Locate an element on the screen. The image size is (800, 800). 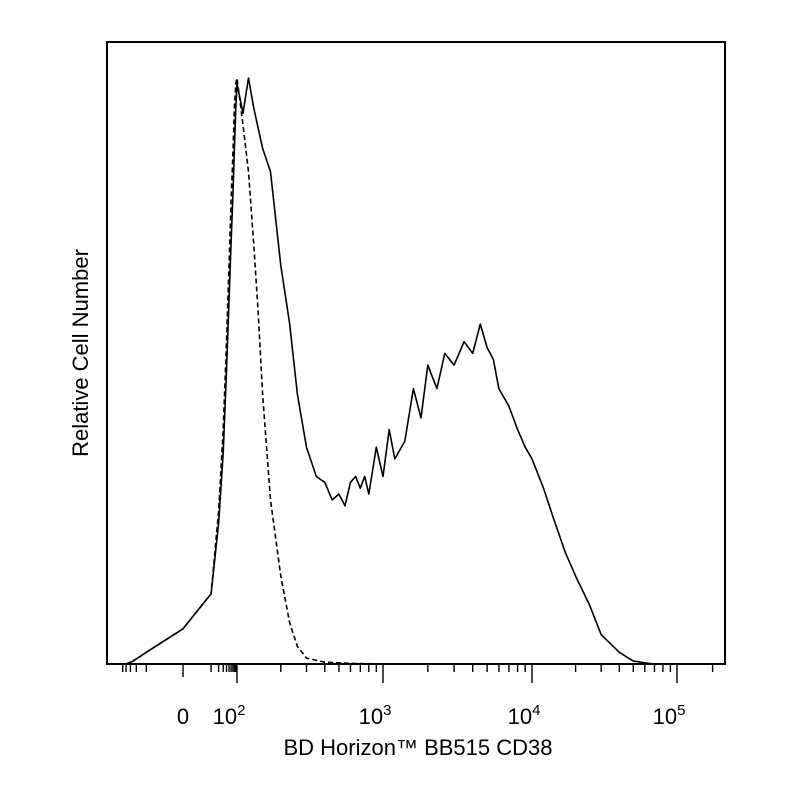
x-tick-label: 10⁴ is located at coordinates (524, 715).